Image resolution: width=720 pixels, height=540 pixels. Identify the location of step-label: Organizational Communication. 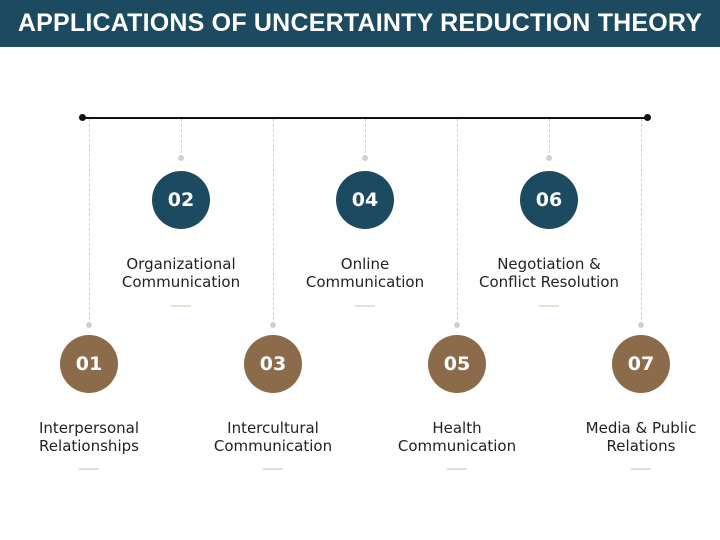
(181, 273).